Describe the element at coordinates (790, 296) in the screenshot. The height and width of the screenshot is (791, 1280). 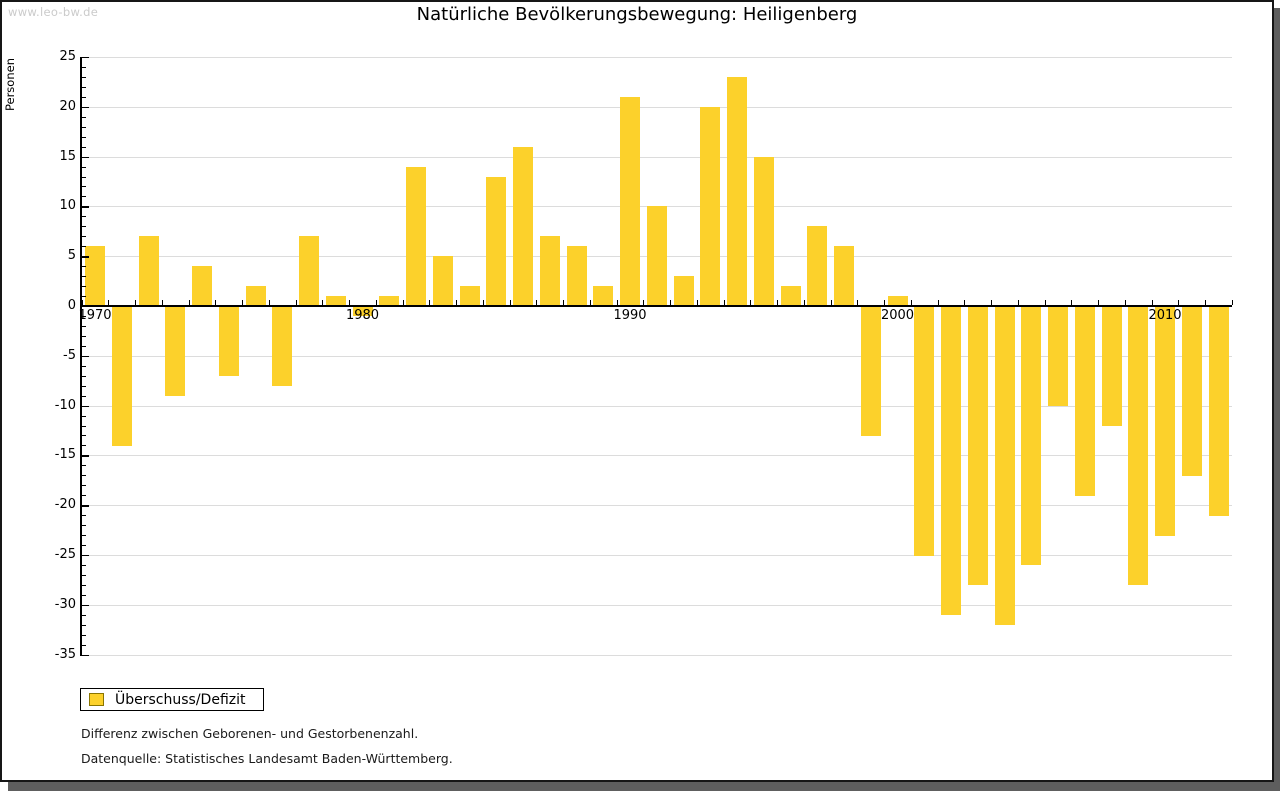
I see `bar-1996` at that location.